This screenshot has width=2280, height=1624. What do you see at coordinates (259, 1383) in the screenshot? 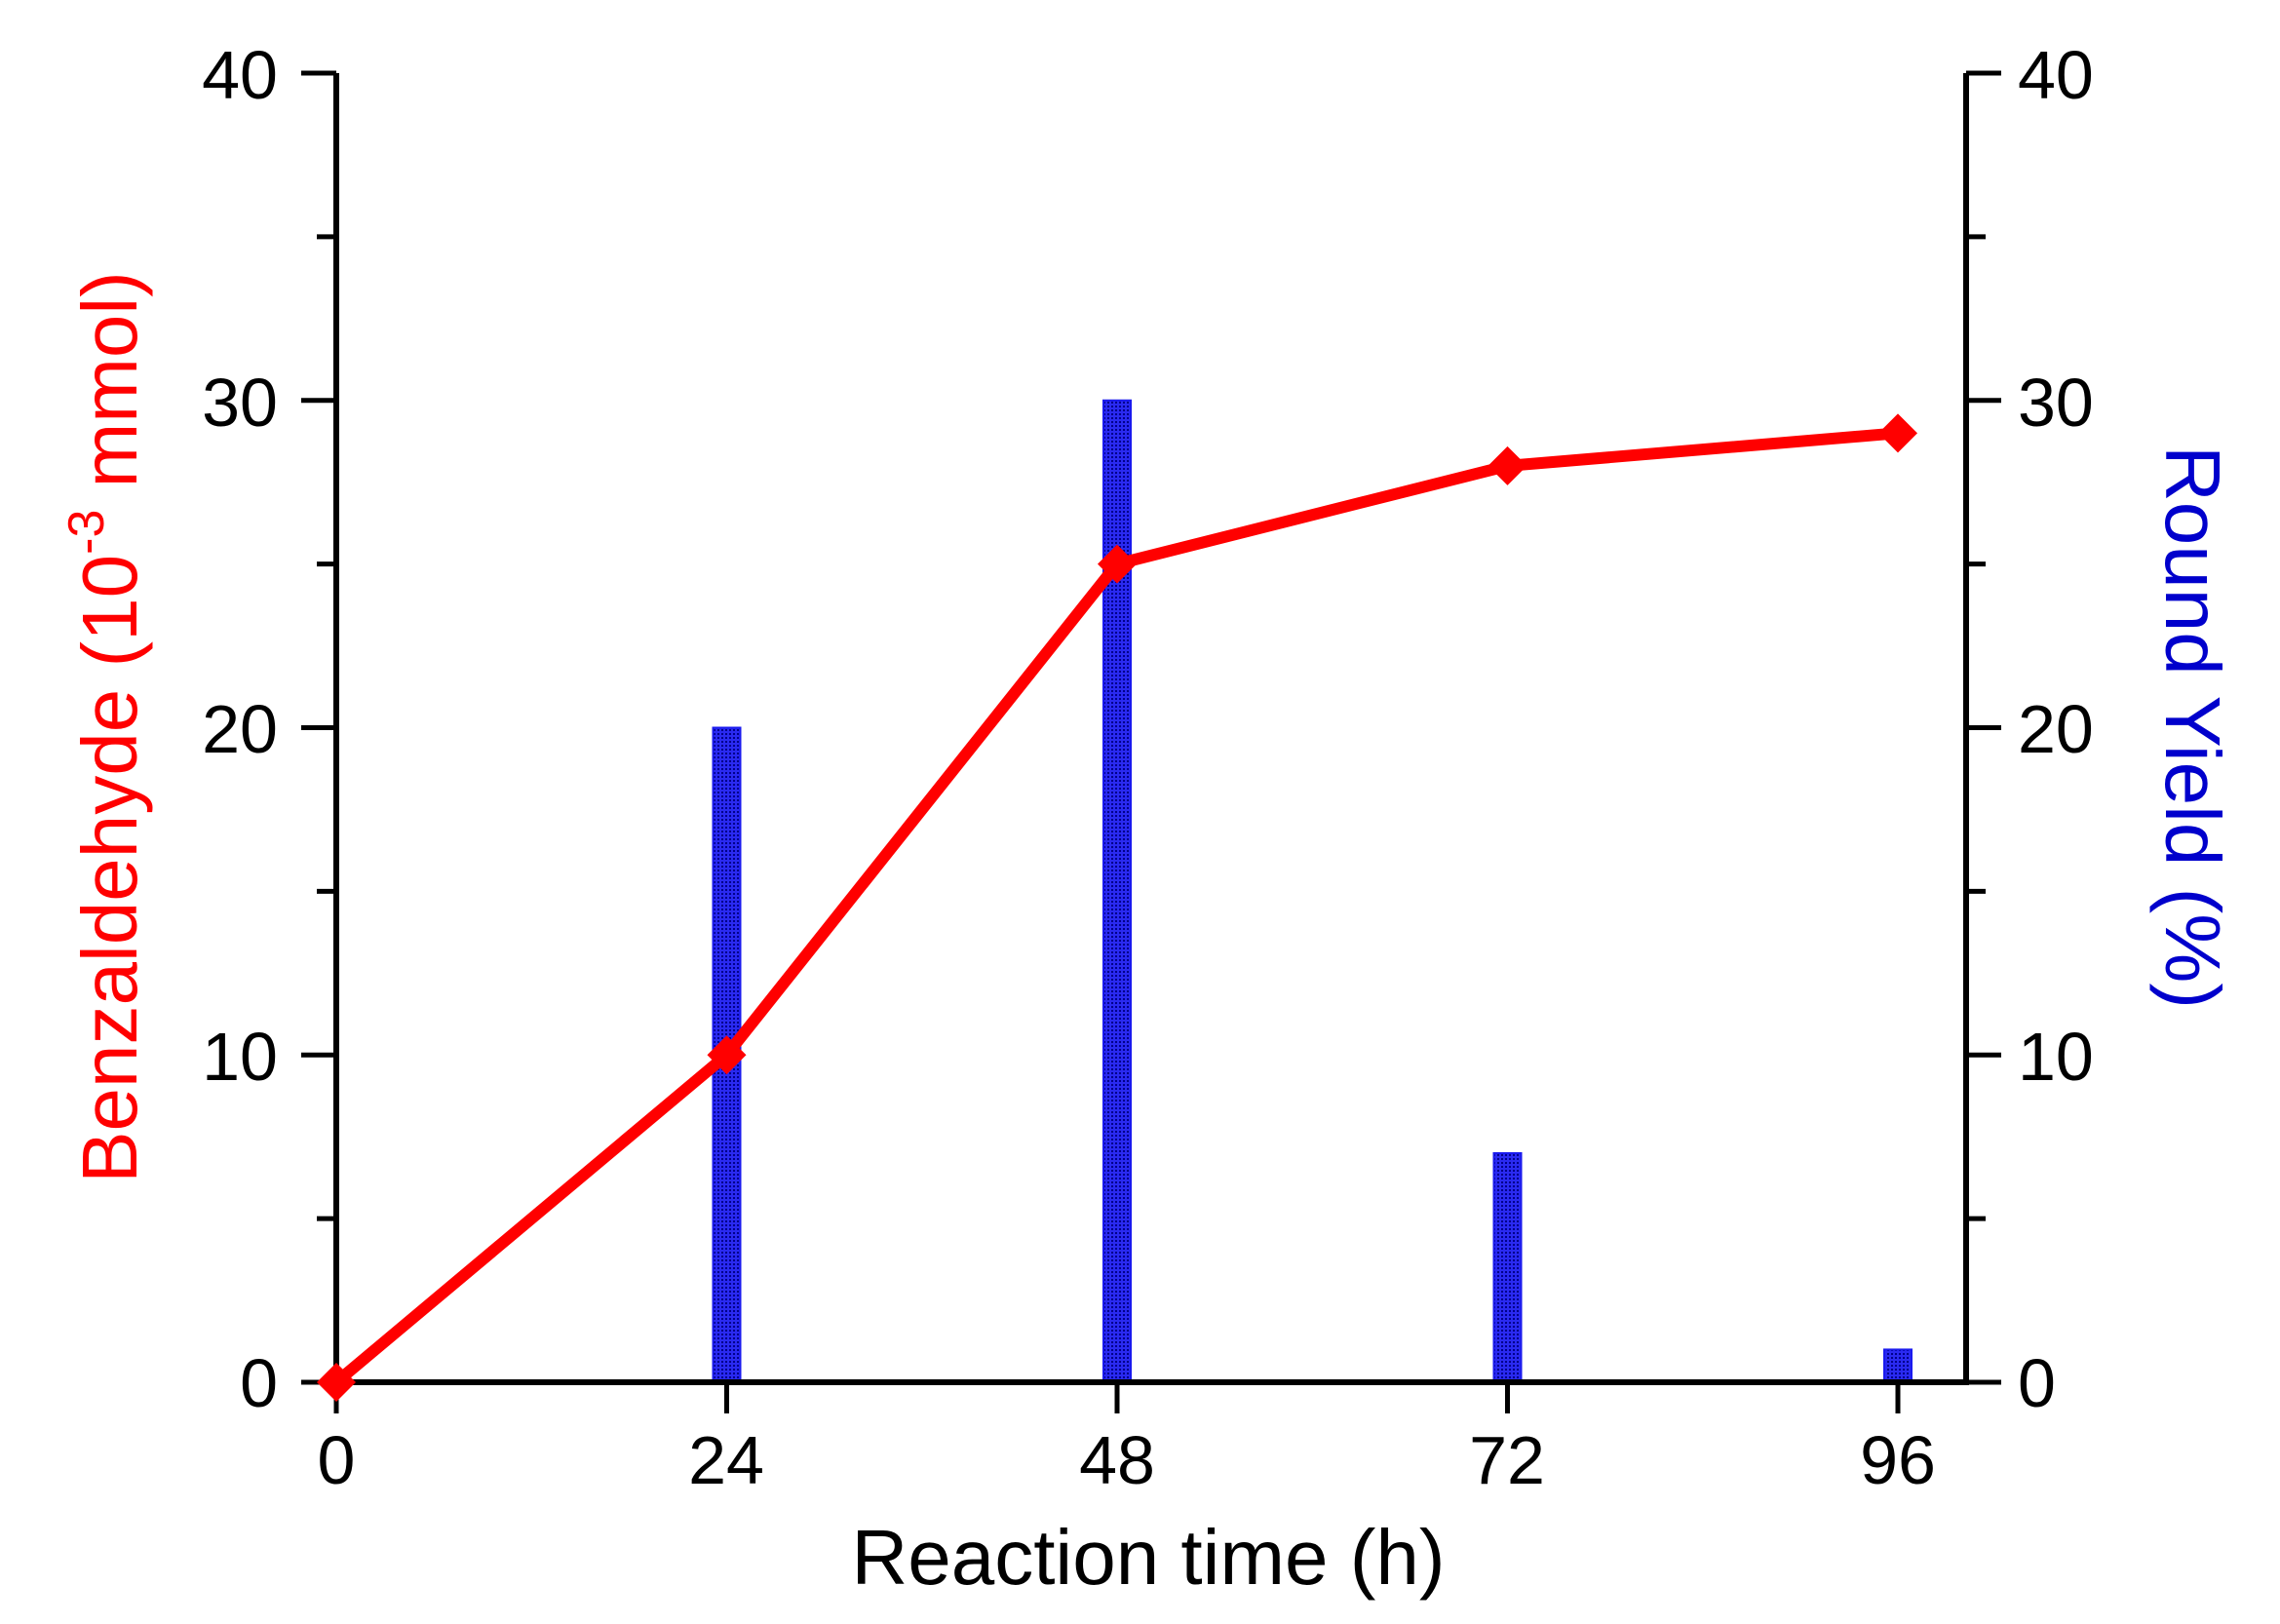
I see `left-tick-label: 0` at bounding box center [259, 1383].